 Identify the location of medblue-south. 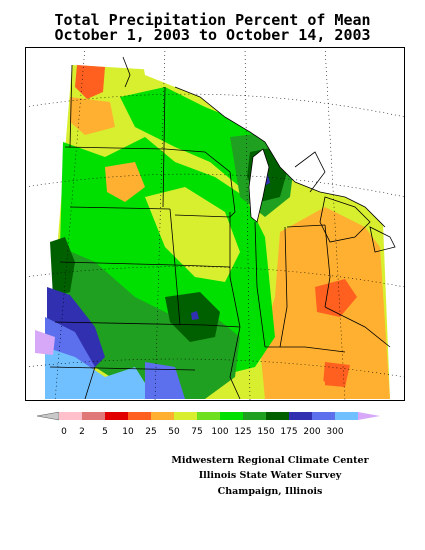
(165, 380).